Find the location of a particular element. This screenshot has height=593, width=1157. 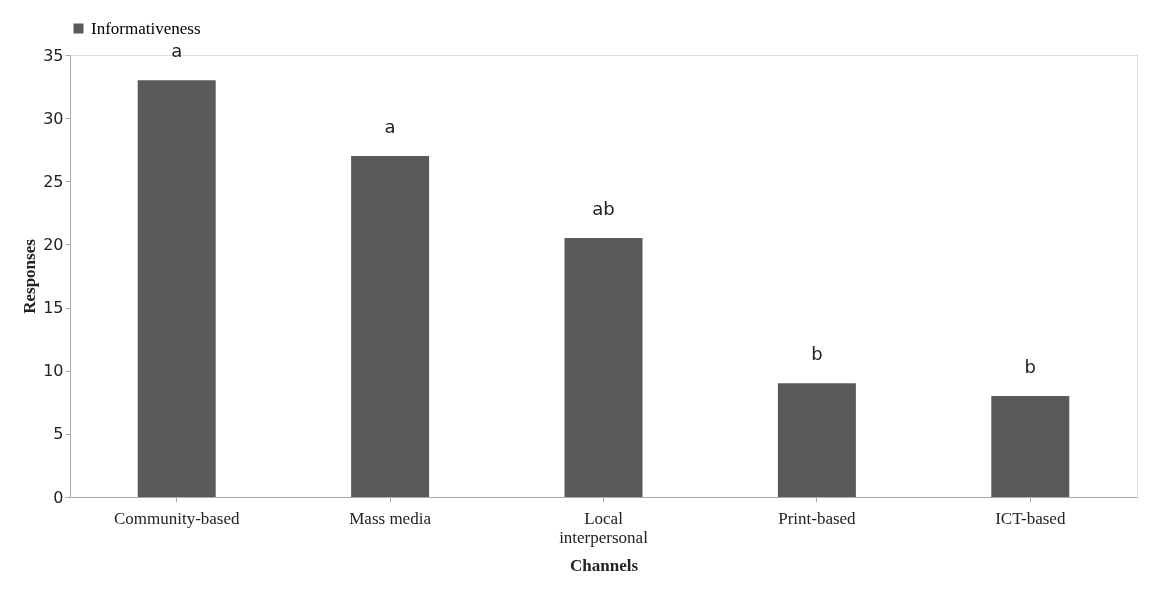

x-axis-title: Channels is located at coordinates (604, 565).